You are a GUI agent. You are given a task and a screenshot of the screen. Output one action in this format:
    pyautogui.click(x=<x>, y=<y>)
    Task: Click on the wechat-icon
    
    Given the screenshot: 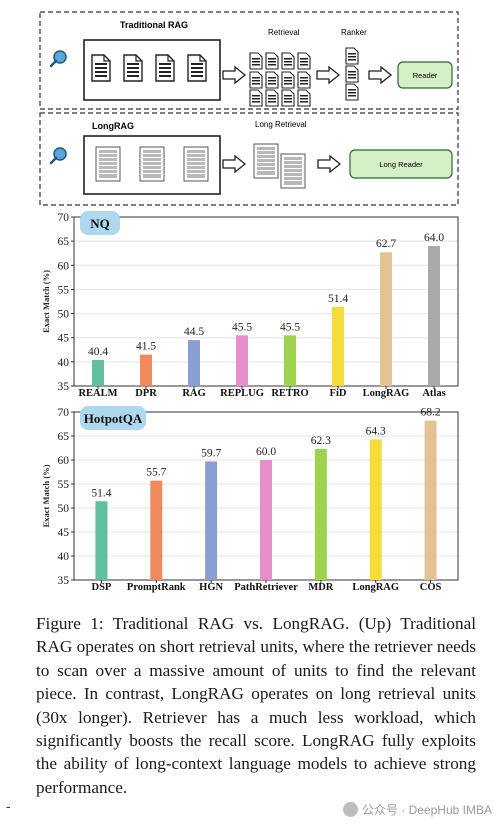 What is the action you would take?
    pyautogui.click(x=350, y=809)
    